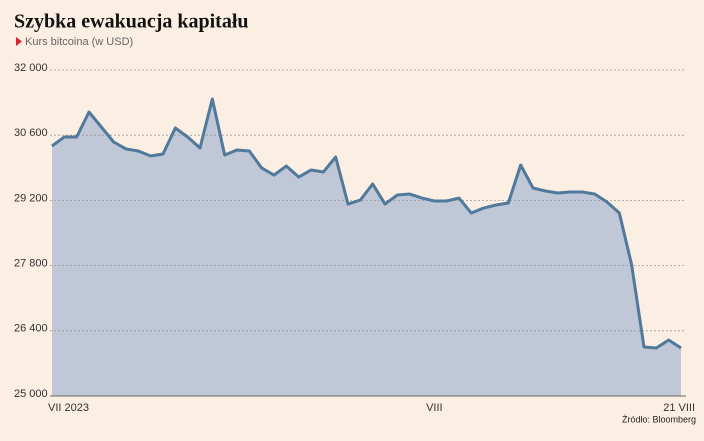 The width and height of the screenshot is (704, 441). I want to click on y-tick-label: 29 200, so click(31, 198).